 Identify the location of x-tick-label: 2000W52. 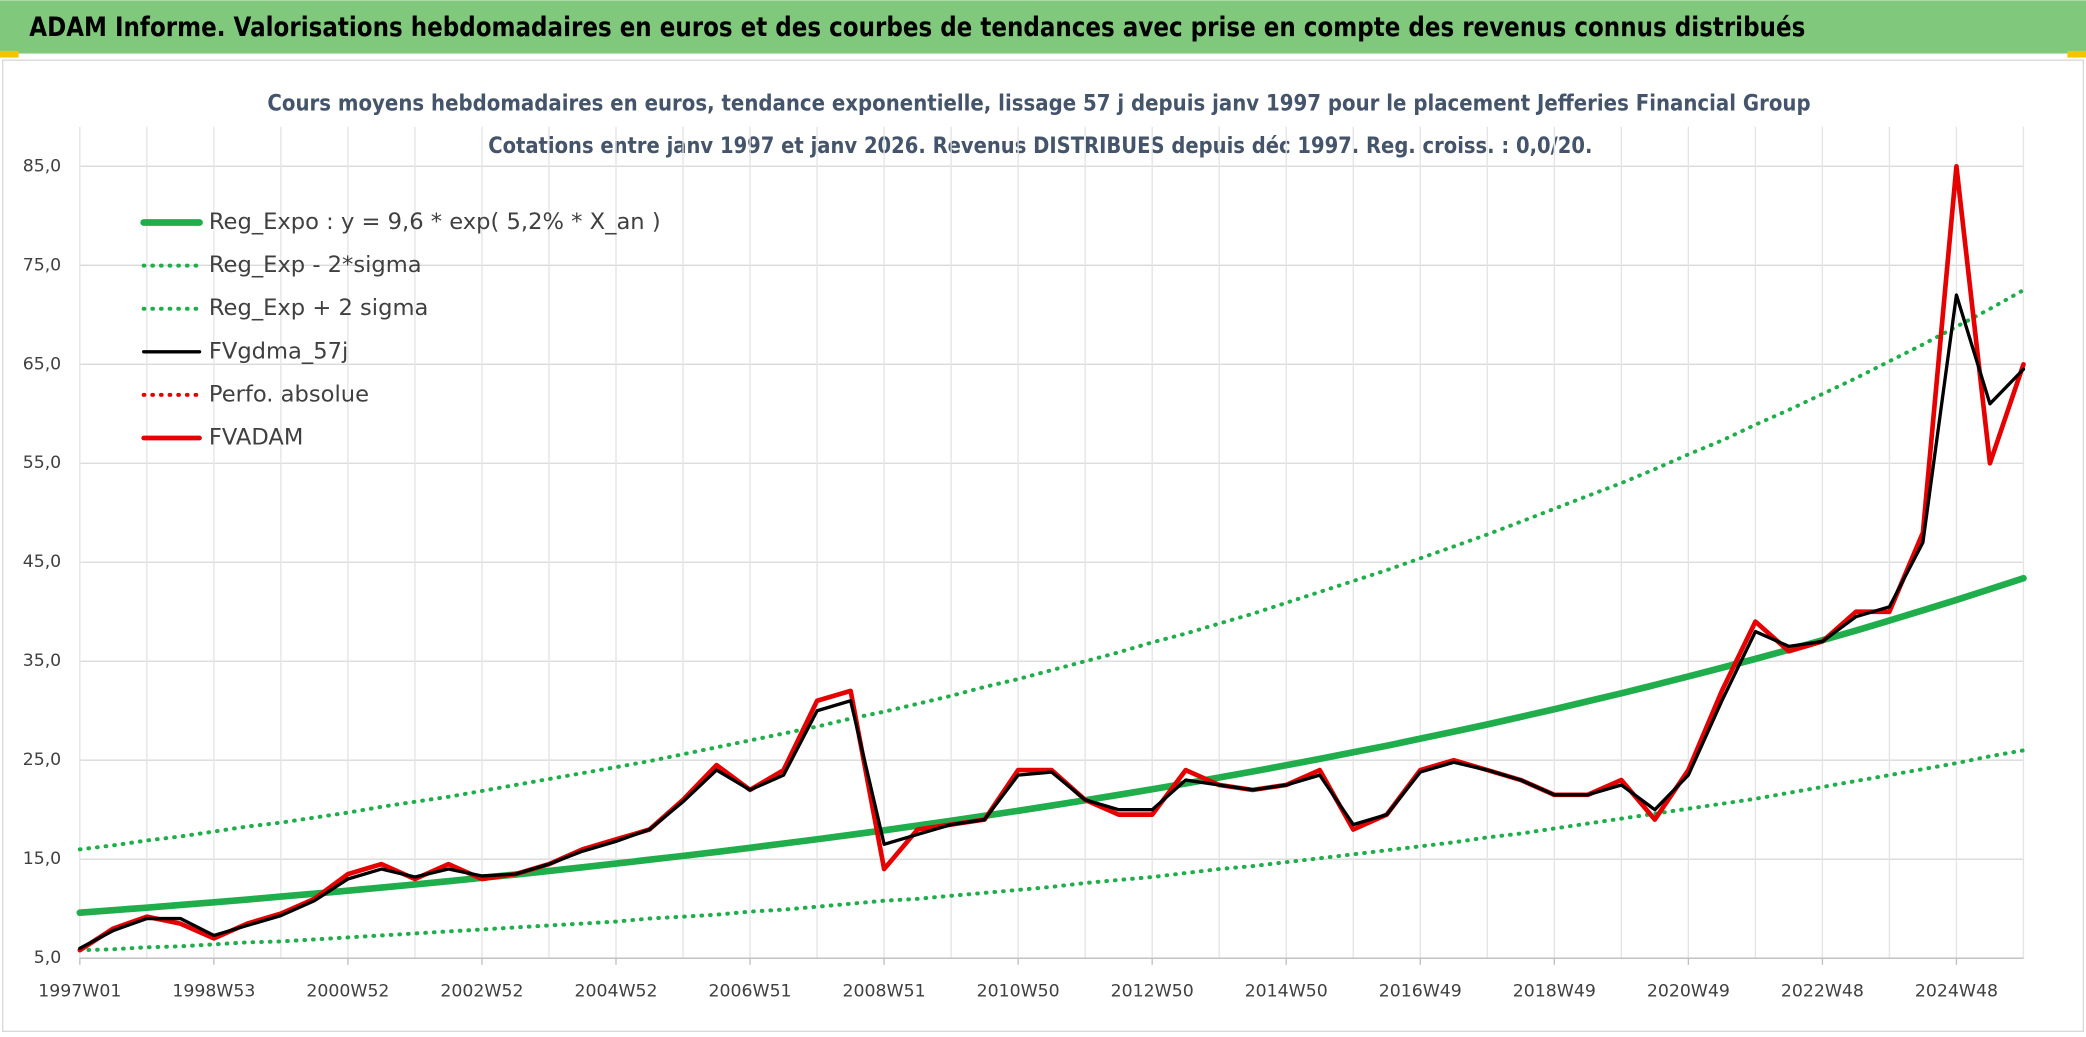
(347, 991).